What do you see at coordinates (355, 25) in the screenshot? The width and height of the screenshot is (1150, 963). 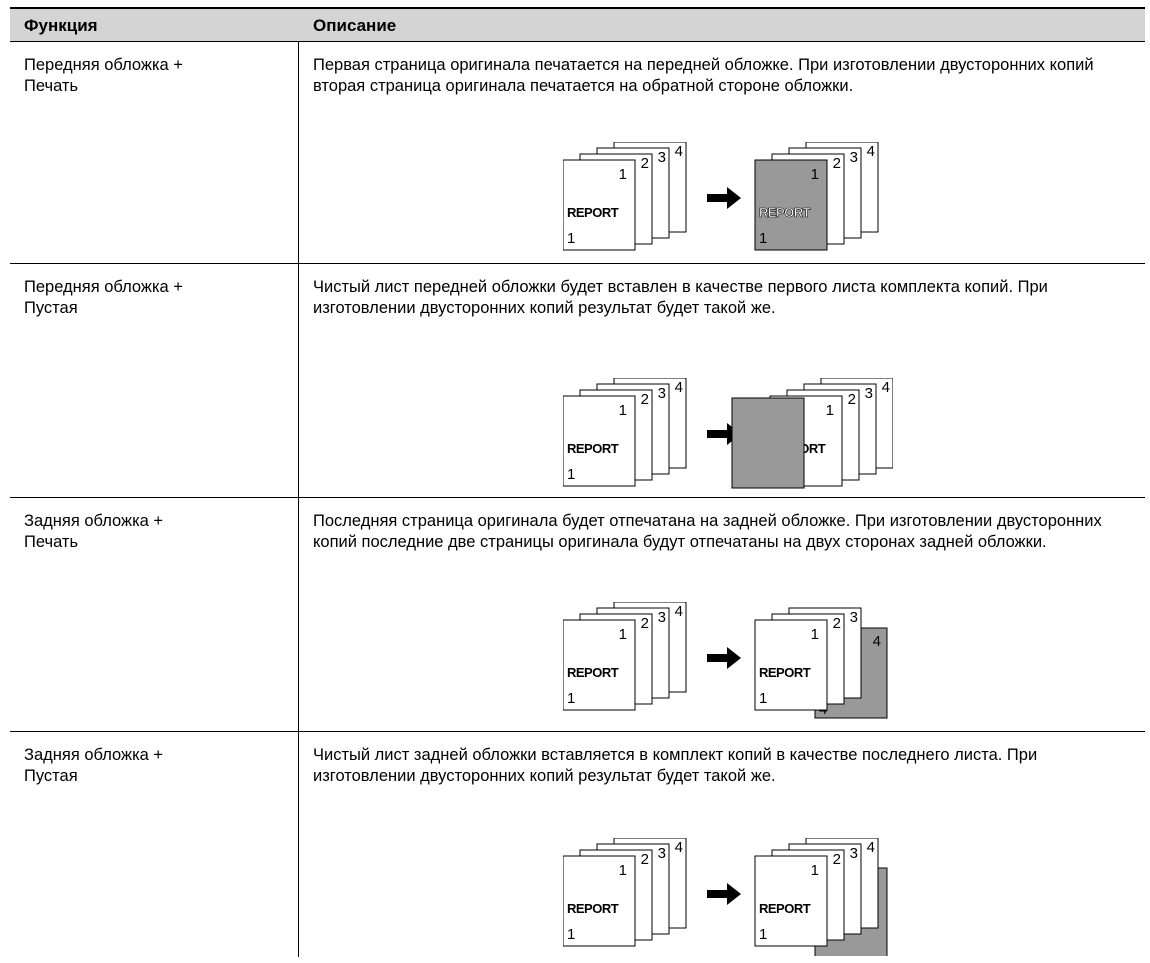 I see `header-cell: Описание` at bounding box center [355, 25].